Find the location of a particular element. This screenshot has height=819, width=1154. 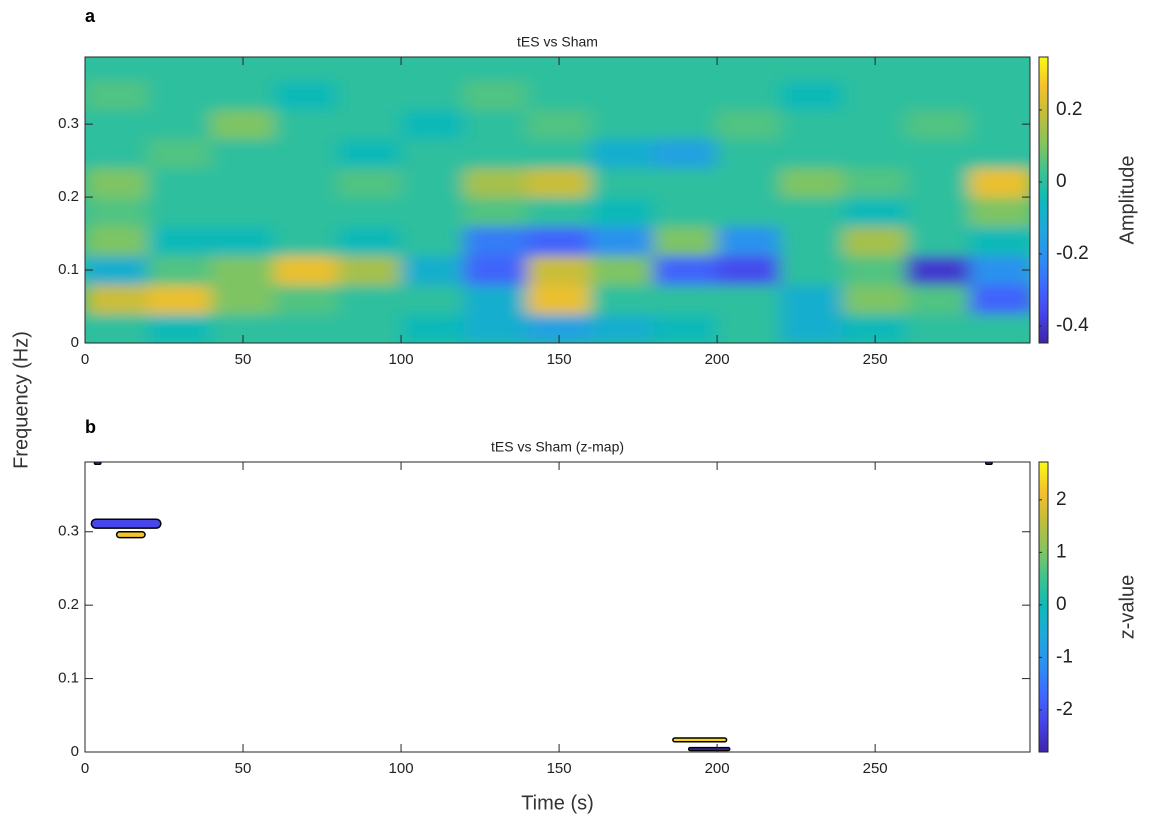

y-tick-label: 0 is located at coordinates (75, 751).